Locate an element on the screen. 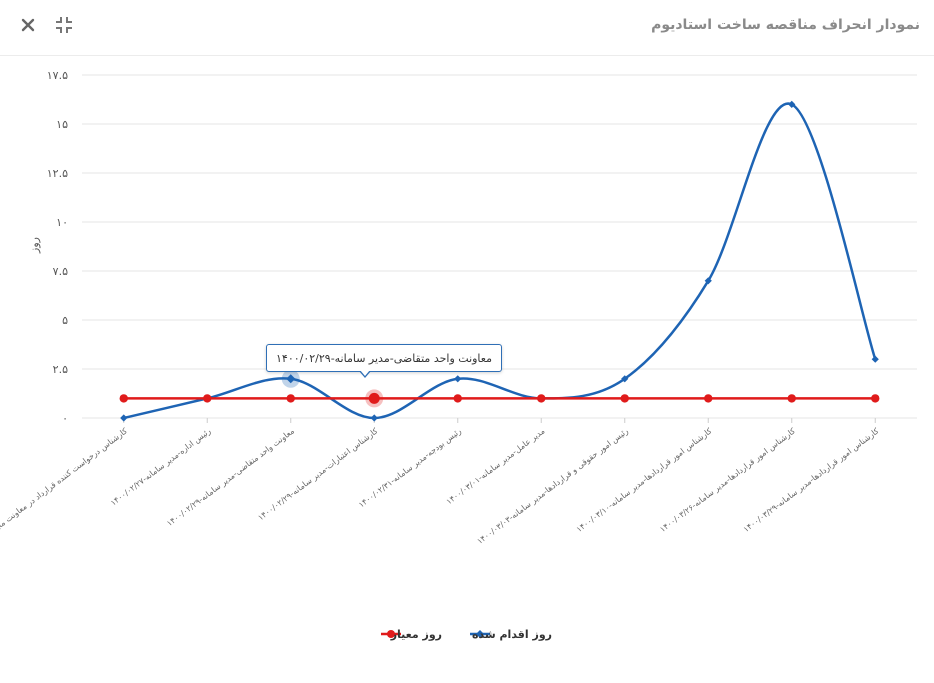 The width and height of the screenshot is (934, 683). legend-label: روز اقدام شده is located at coordinates (512, 634).